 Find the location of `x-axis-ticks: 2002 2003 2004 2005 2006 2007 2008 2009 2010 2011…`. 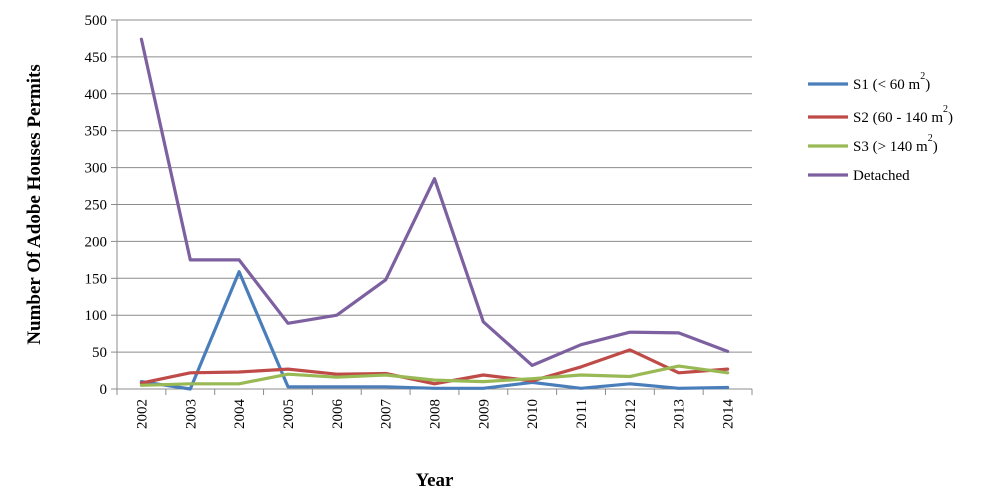

x-axis-ticks: 2002 2003 2004 2005 2006 2007 2008 2009 2010 2011… is located at coordinates (434, 409).